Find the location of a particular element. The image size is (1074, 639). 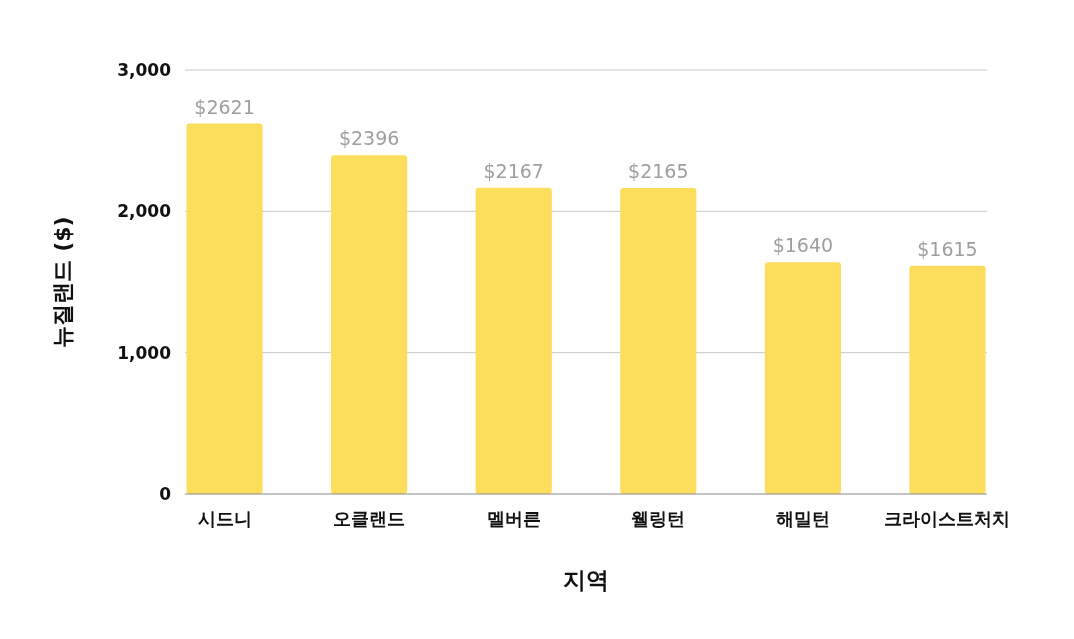

data-label: $2396 is located at coordinates (369, 138).